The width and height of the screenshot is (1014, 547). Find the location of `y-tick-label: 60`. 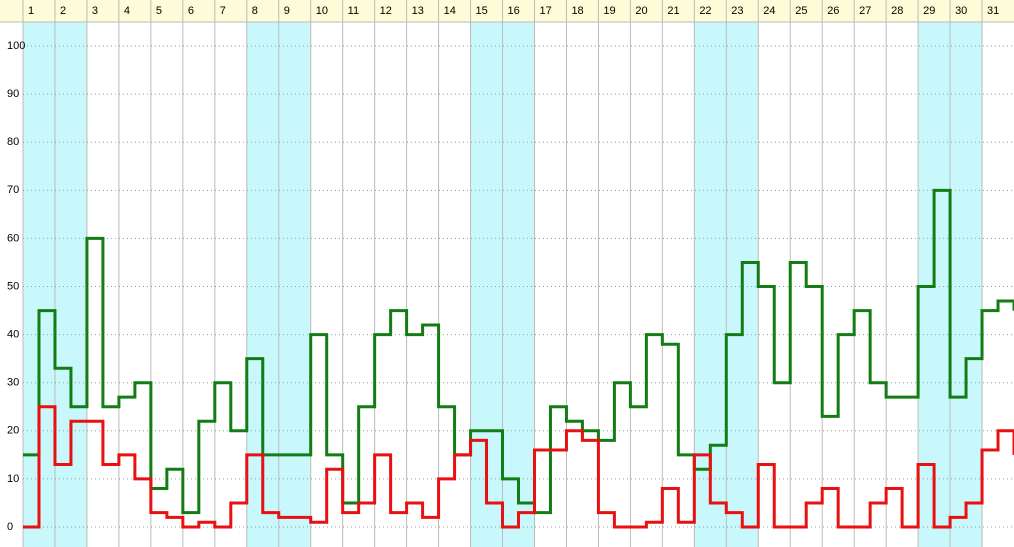

y-tick-label: 60 is located at coordinates (13, 238).